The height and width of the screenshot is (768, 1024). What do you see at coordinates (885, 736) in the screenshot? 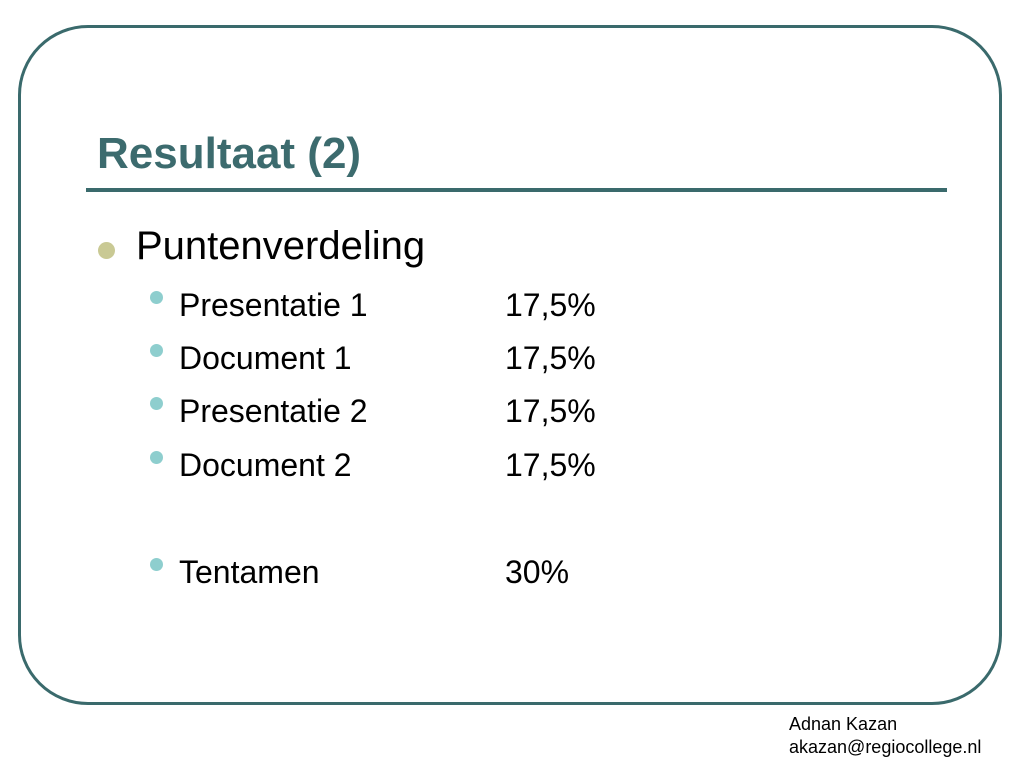
I see `footer-credit: Adnan Kazan akazan@regiocollege.nl` at bounding box center [885, 736].